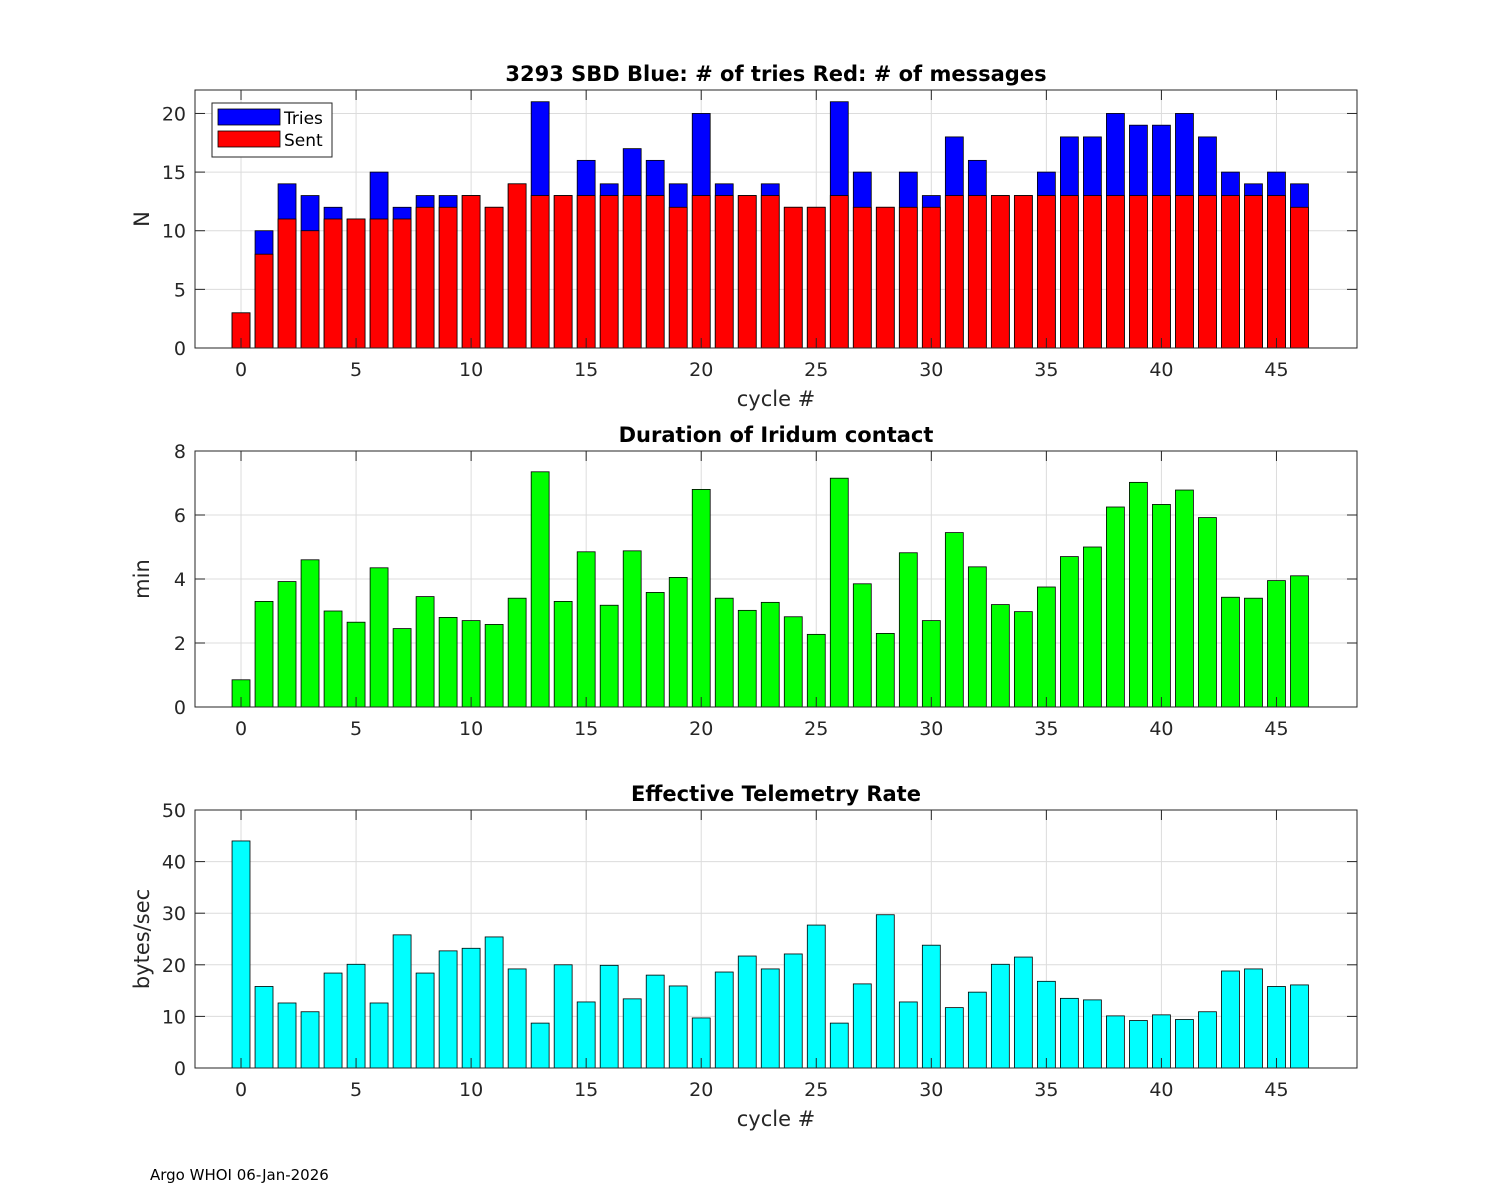 The height and width of the screenshot is (1200, 1500). What do you see at coordinates (142, 579) in the screenshot?
I see `y-axis-label: min` at bounding box center [142, 579].